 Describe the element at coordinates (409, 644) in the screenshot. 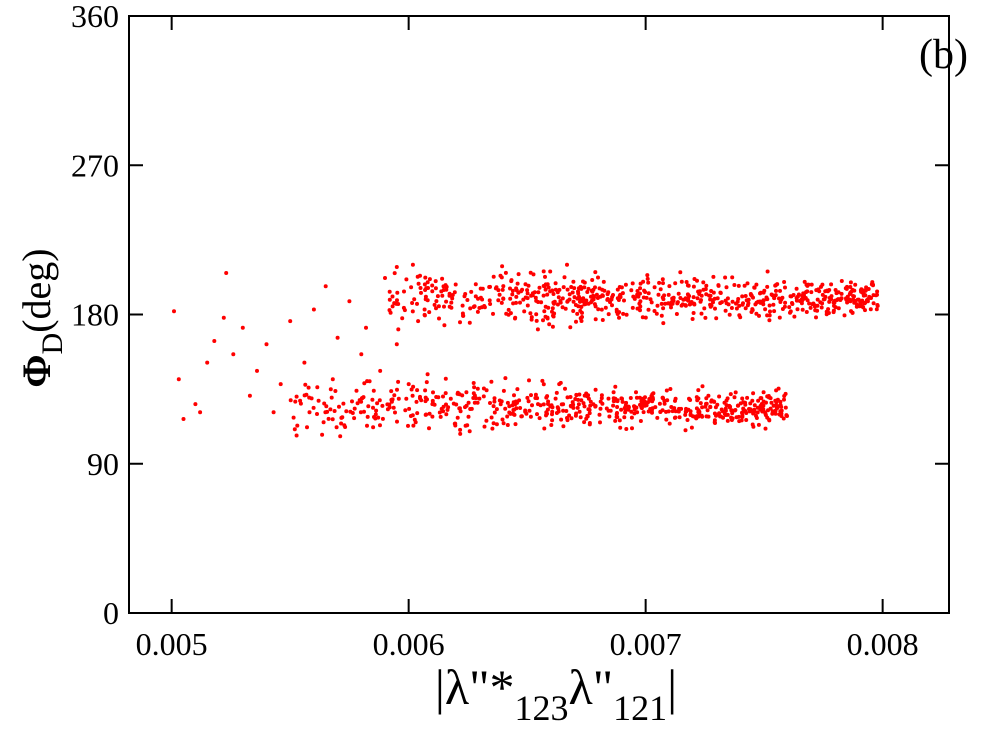

I see `x-tick-label: 0.006` at that location.